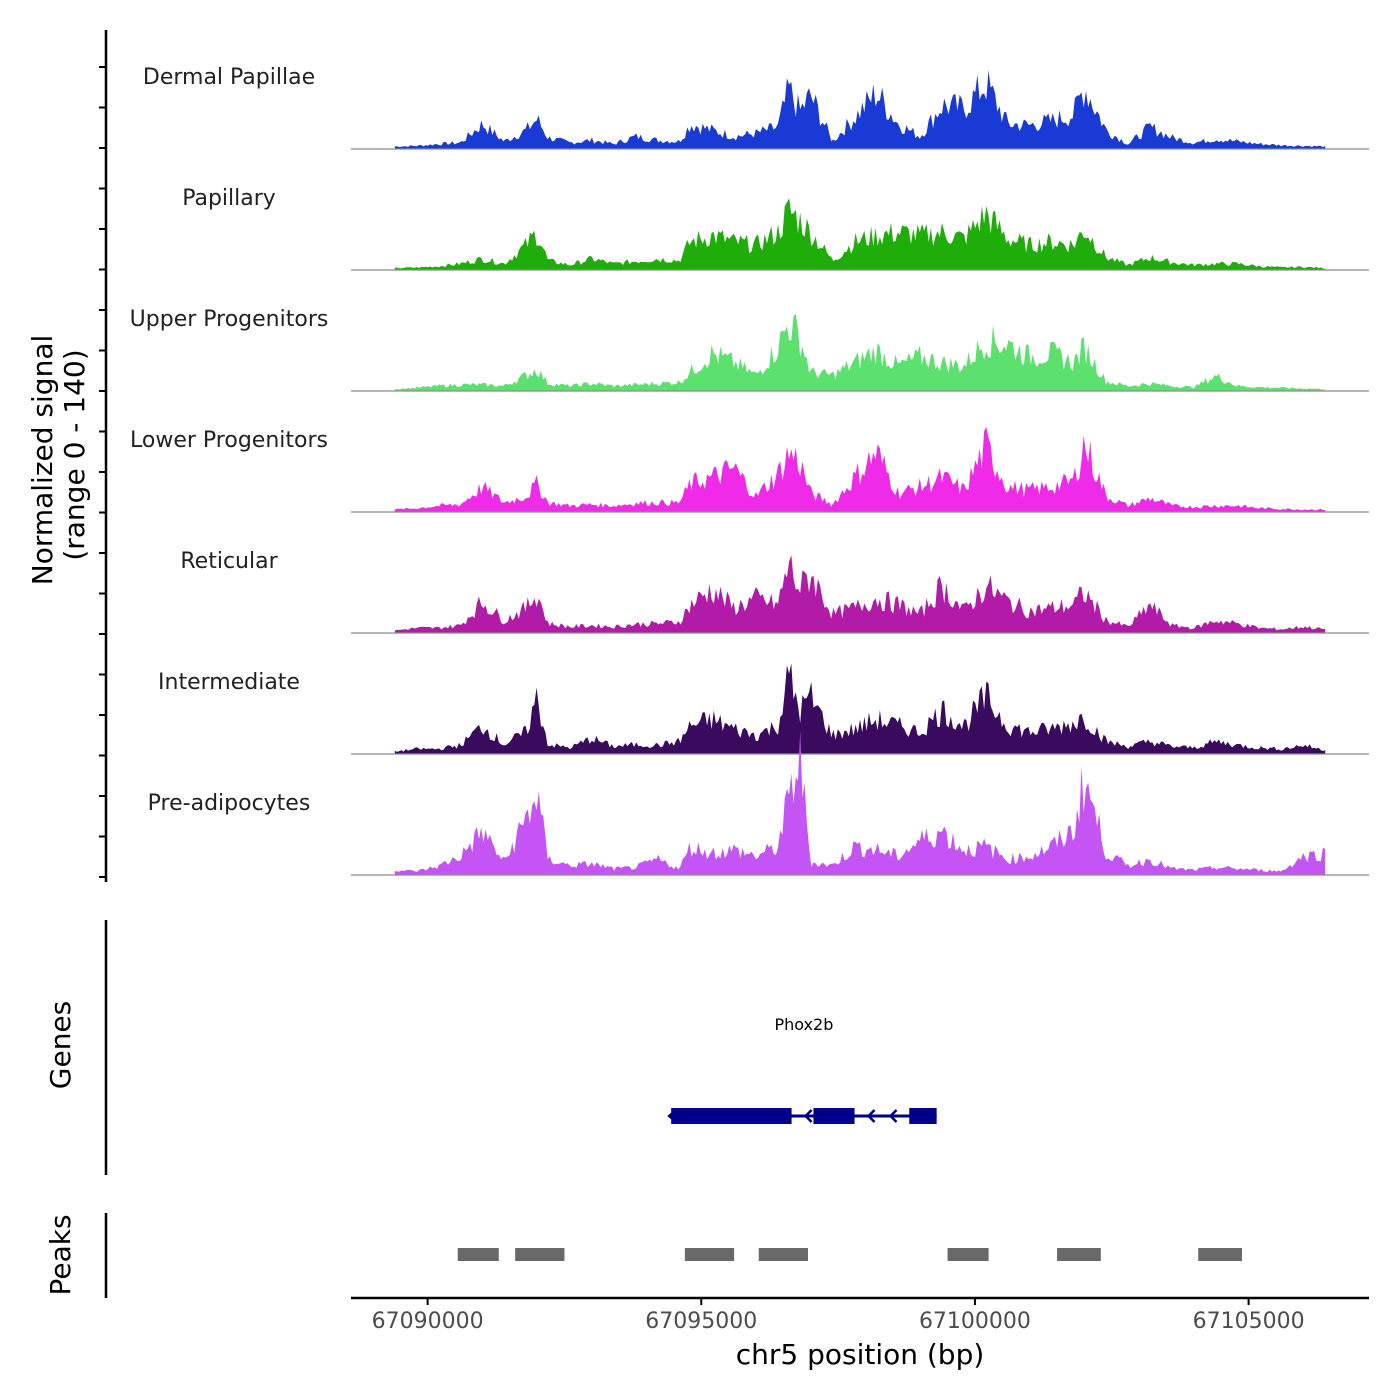 The image size is (1400, 1400). Describe the element at coordinates (701, 1321) in the screenshot. I see `x-tick-label: 67095000` at that location.